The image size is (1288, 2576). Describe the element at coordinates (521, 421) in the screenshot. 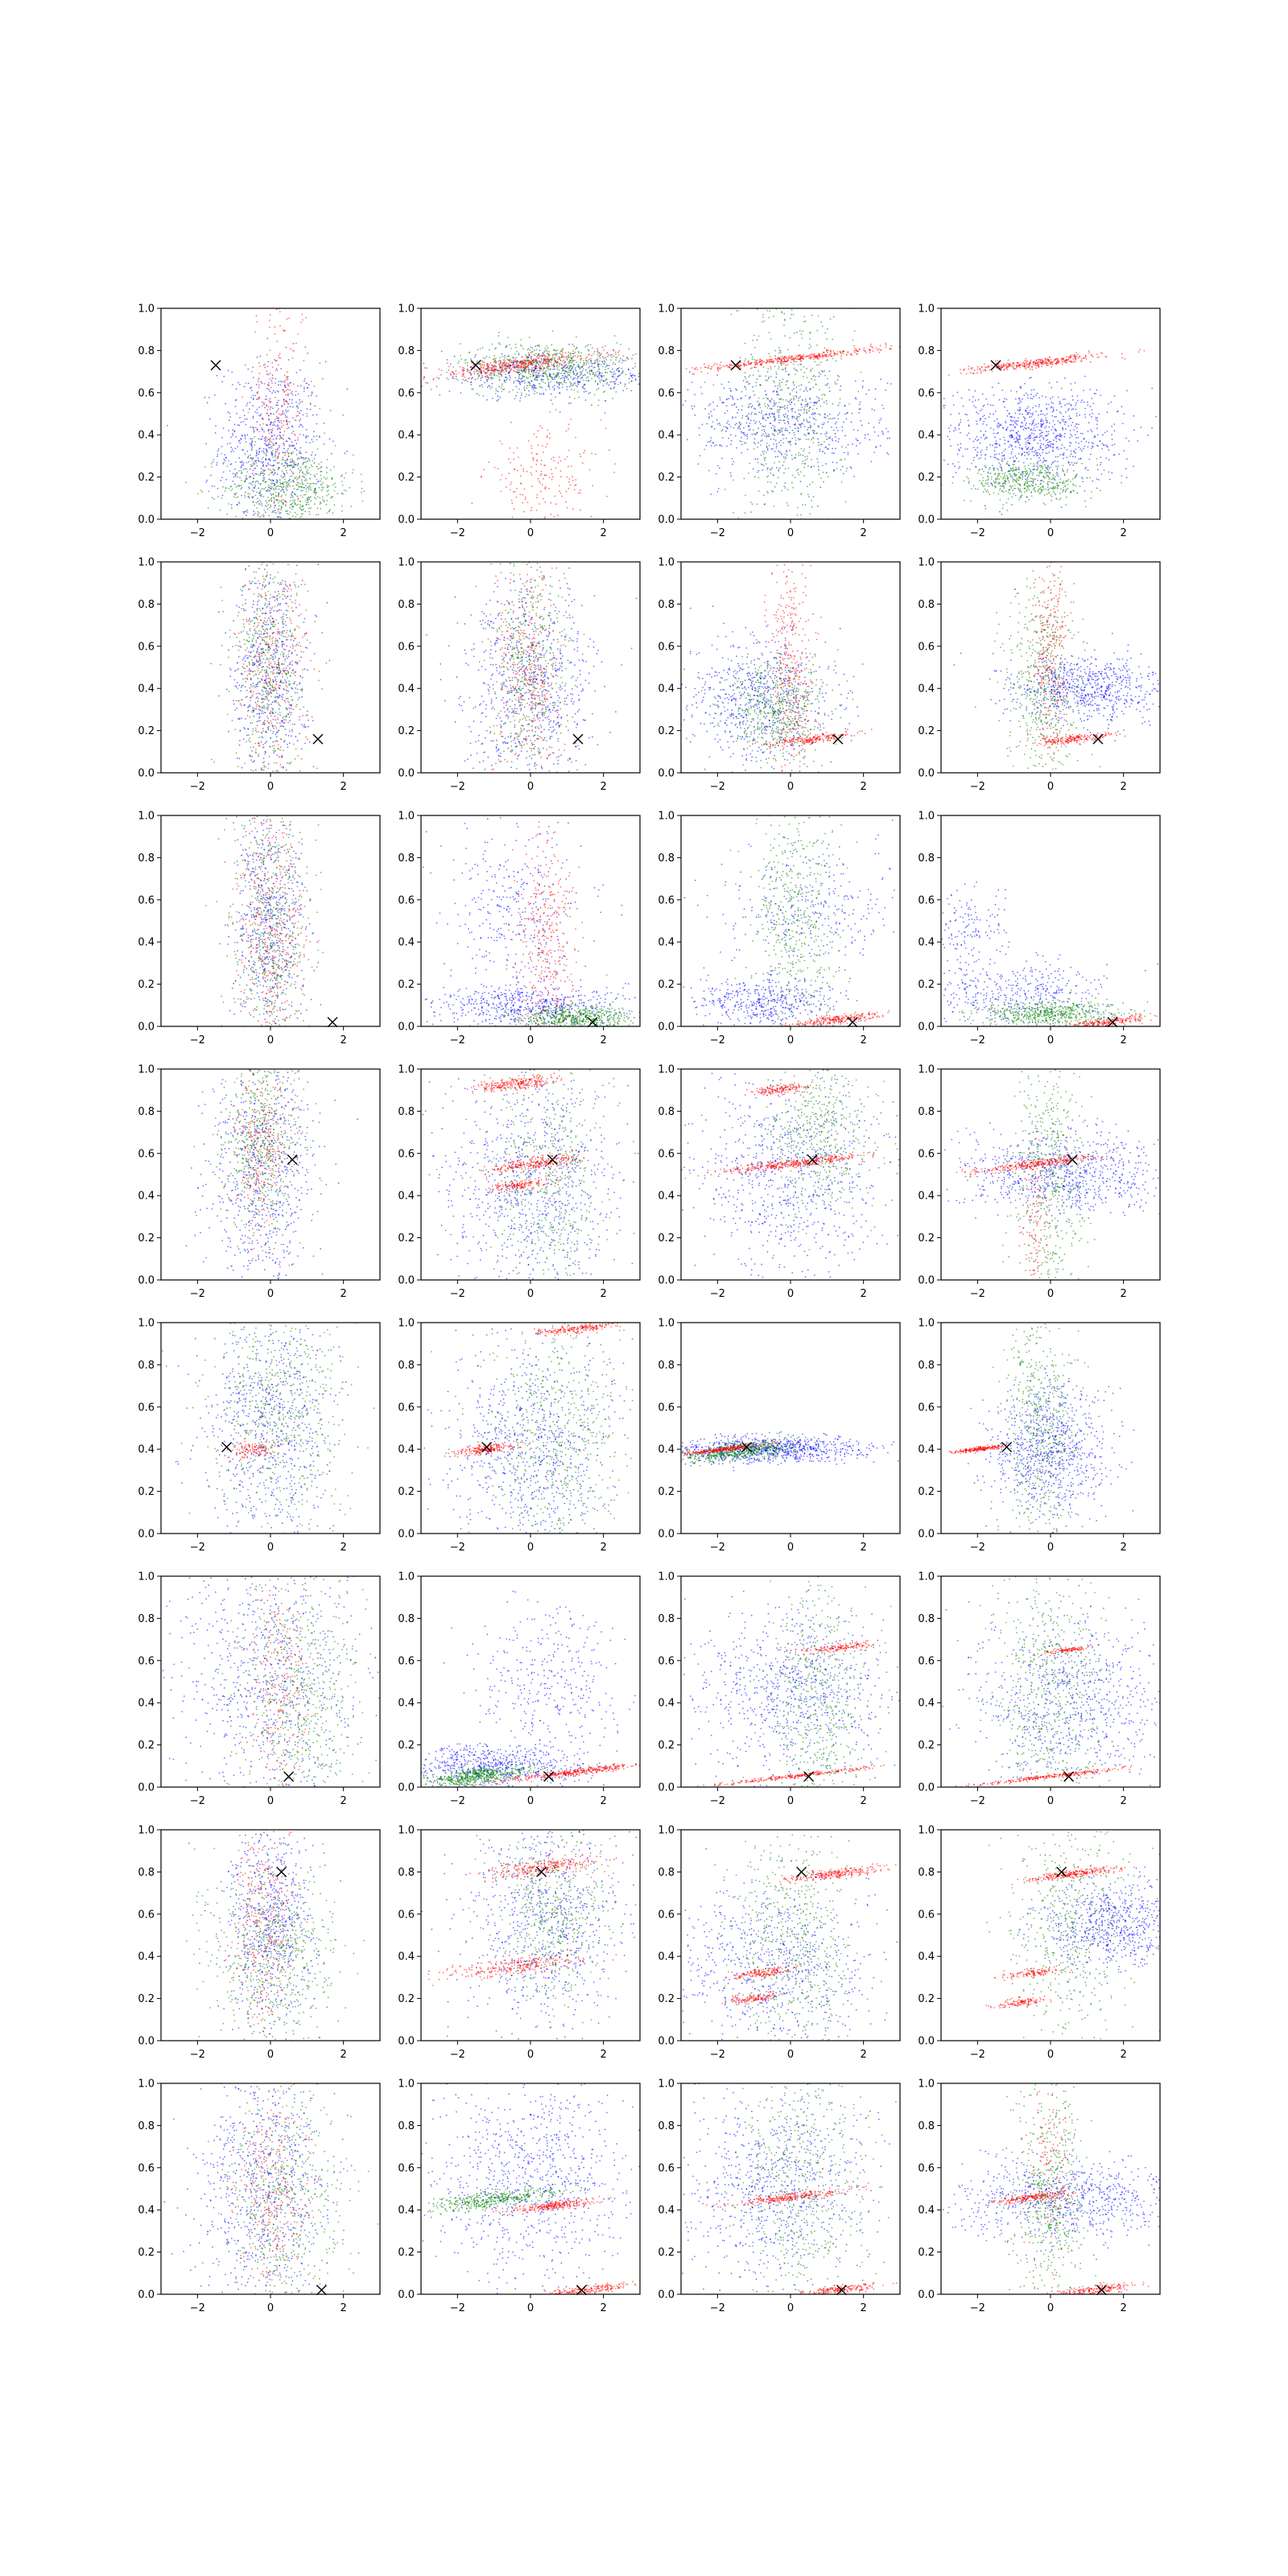

I see `panel-r1-c2: −2 0 20.00.20.40.60.81.0` at that location.